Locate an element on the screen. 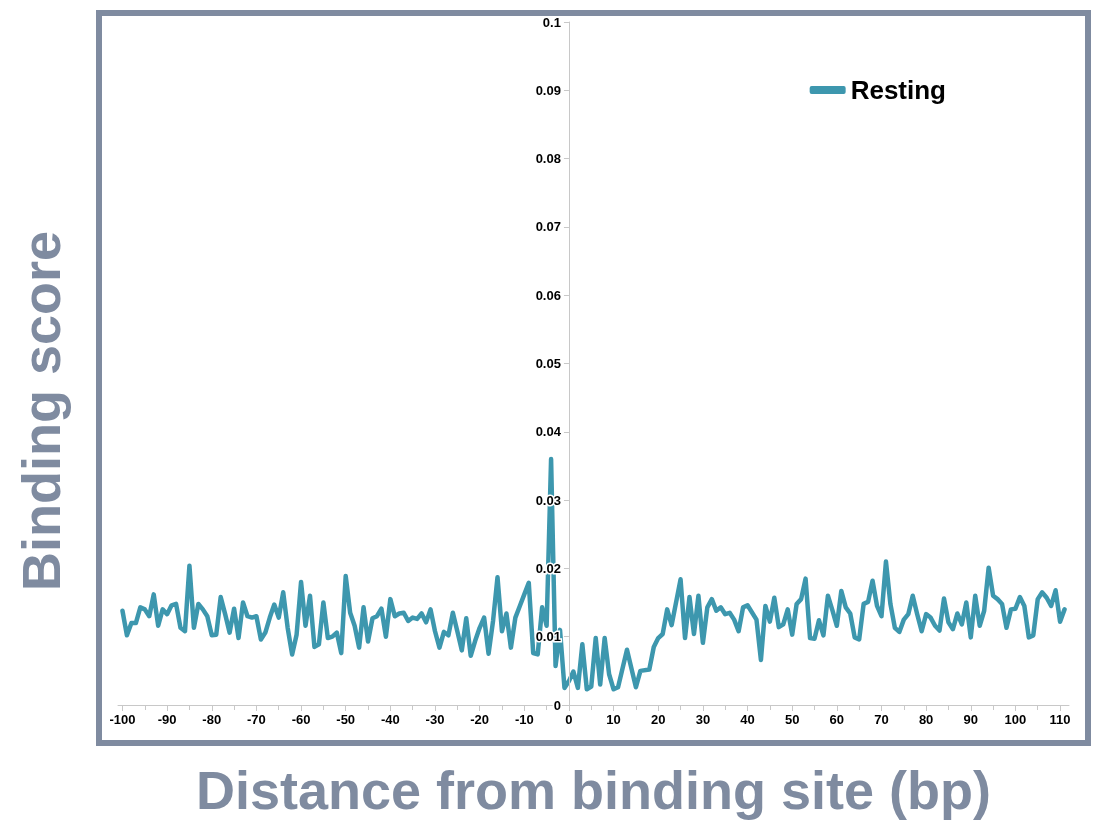  x-tick-label: 100 is located at coordinates (1015, 719).